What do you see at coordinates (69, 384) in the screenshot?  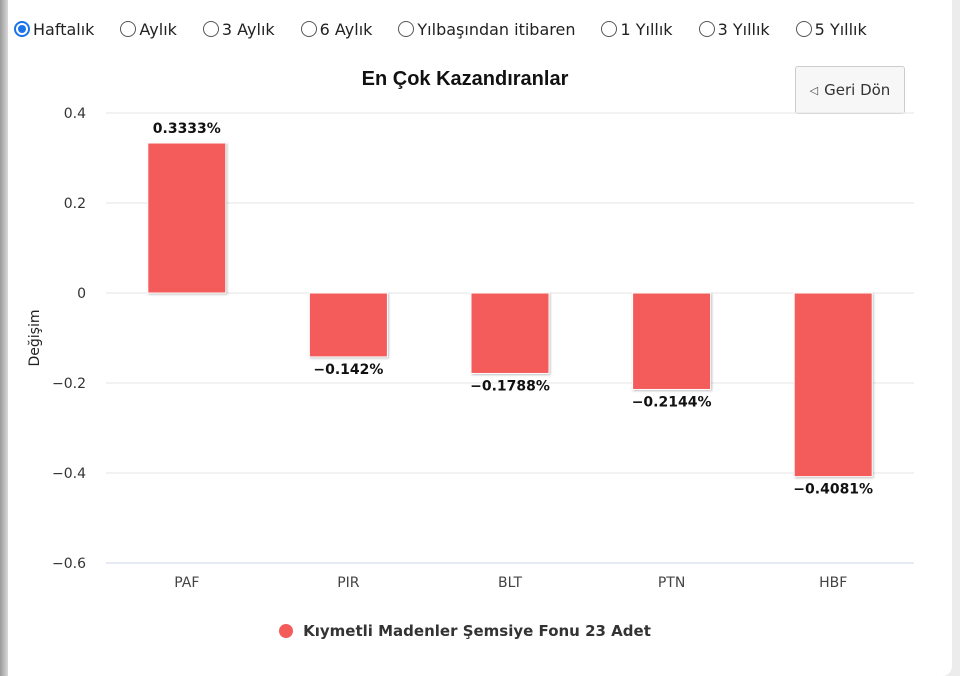 I see `y-tick-label: −0.2` at bounding box center [69, 384].